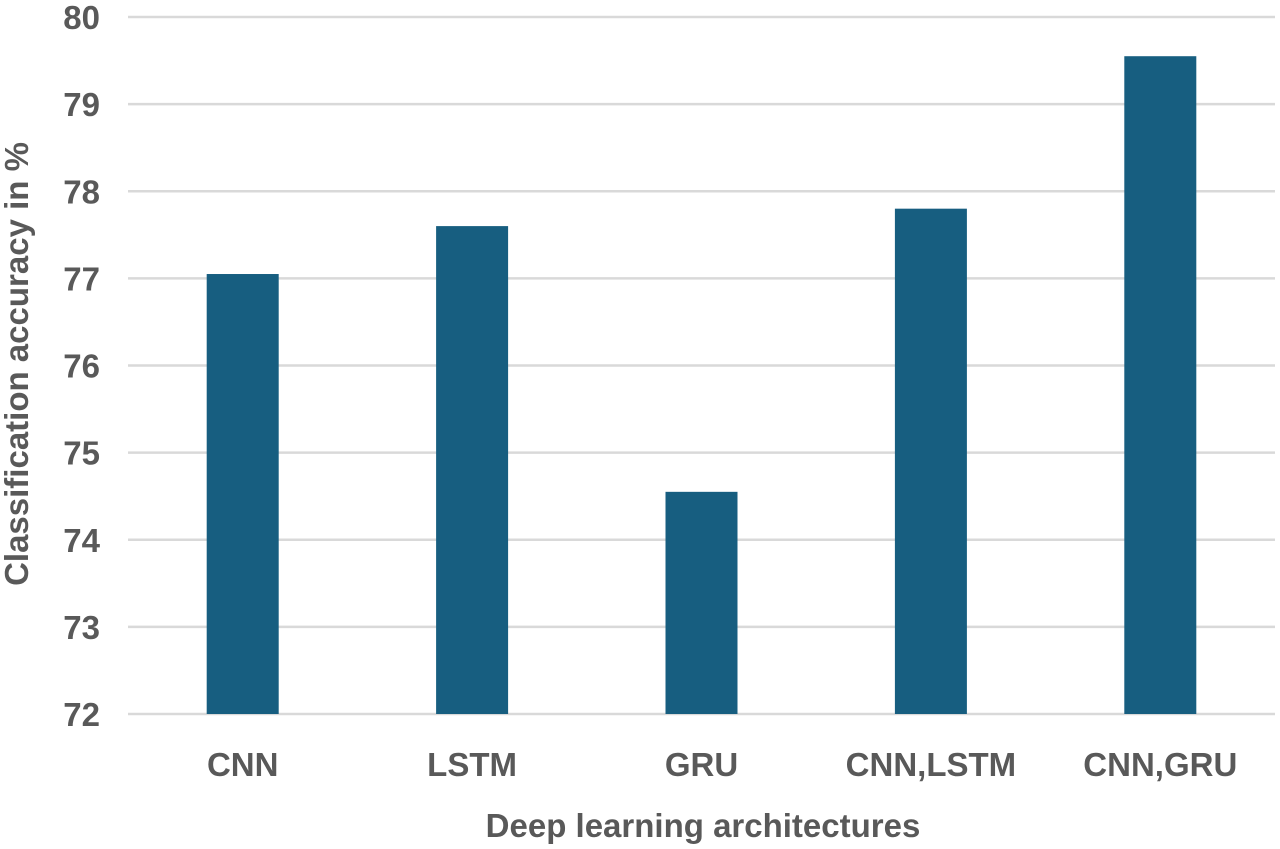  What do you see at coordinates (930, 461) in the screenshot?
I see `bar-cnn-lstm` at bounding box center [930, 461].